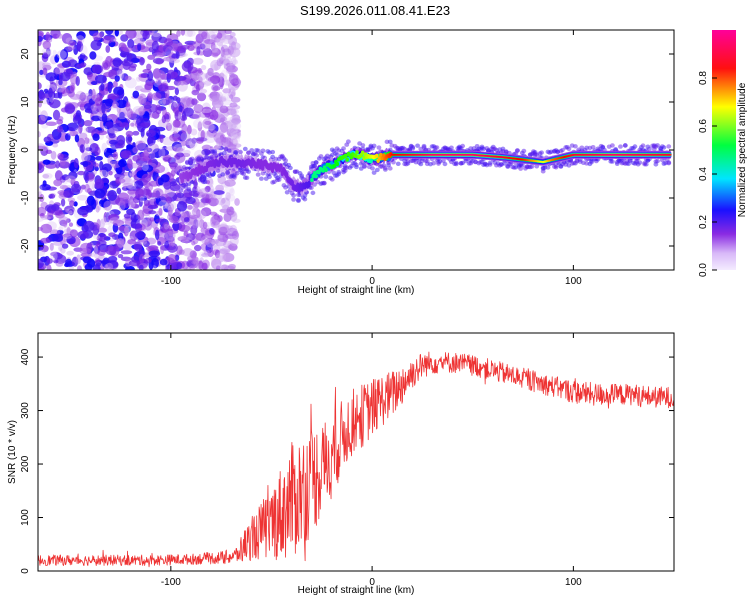 This screenshot has width=750, height=600. Describe the element at coordinates (25, 463) in the screenshot. I see `y-tick-label: 200` at that location.